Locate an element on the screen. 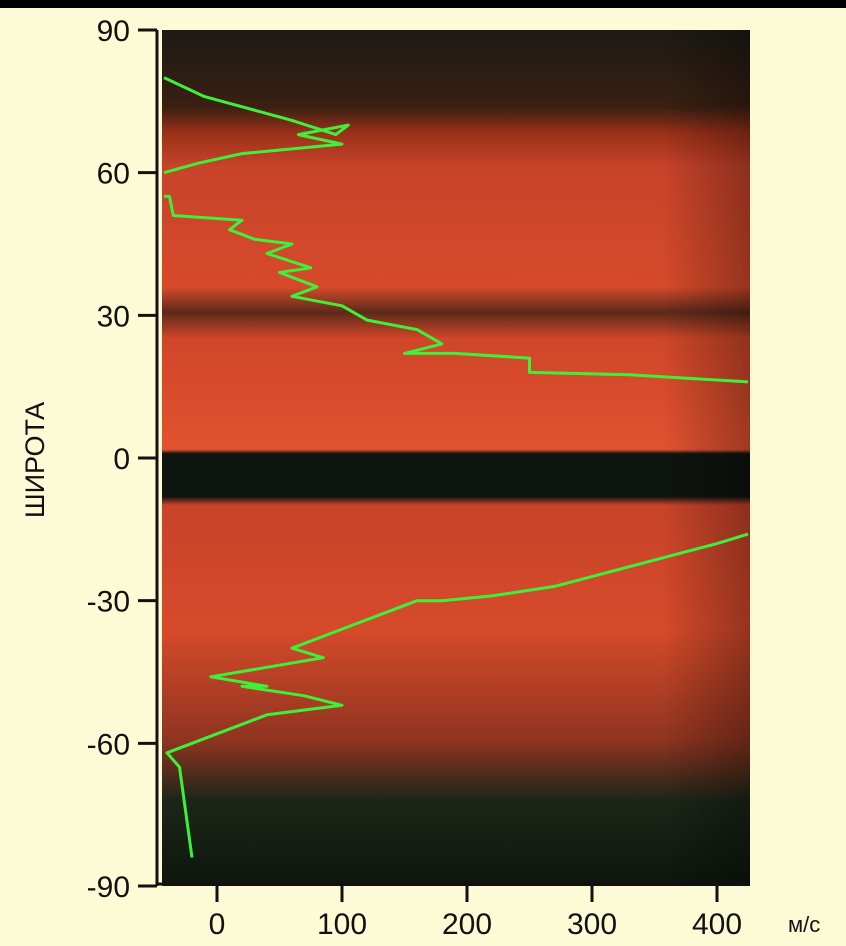 The width and height of the screenshot is (846, 946). x-axis-ticks: 0 100 200 300 400 is located at coordinates (475, 912).